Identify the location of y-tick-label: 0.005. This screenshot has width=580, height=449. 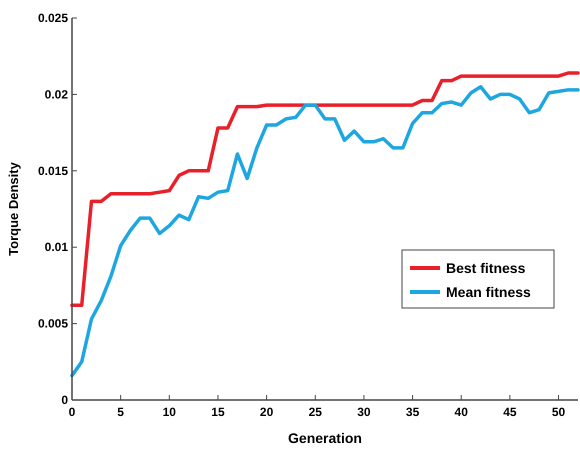
(53, 323).